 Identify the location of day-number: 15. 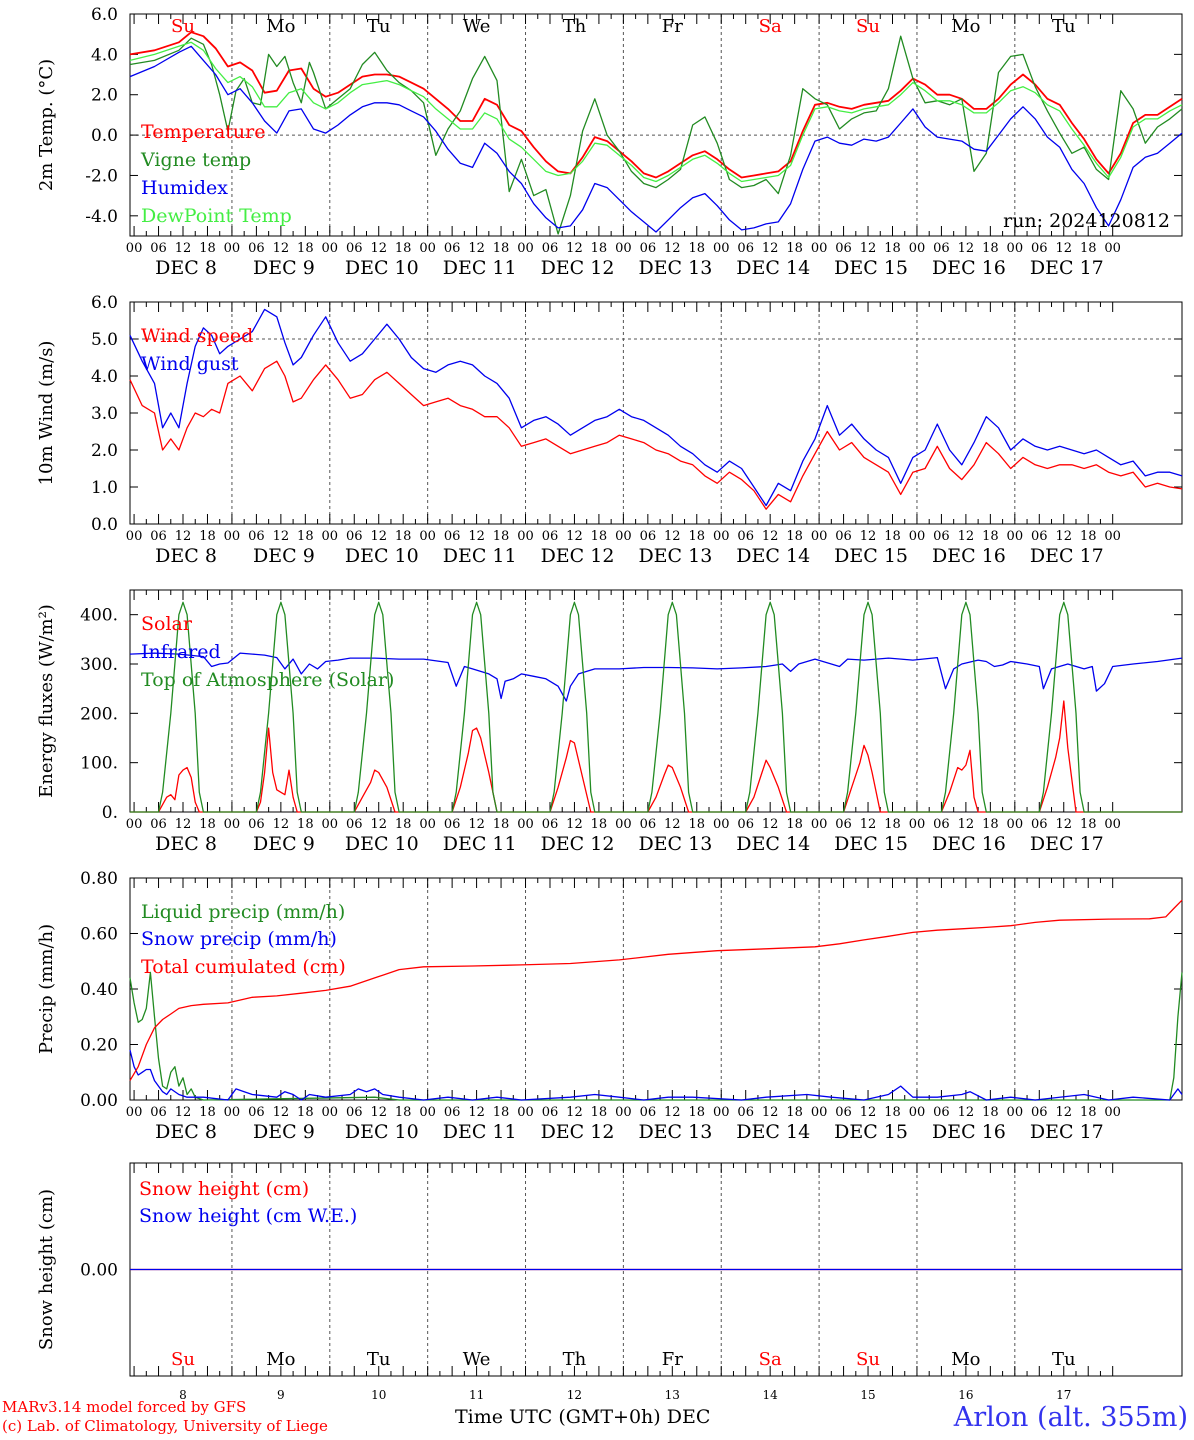
(867, 1395).